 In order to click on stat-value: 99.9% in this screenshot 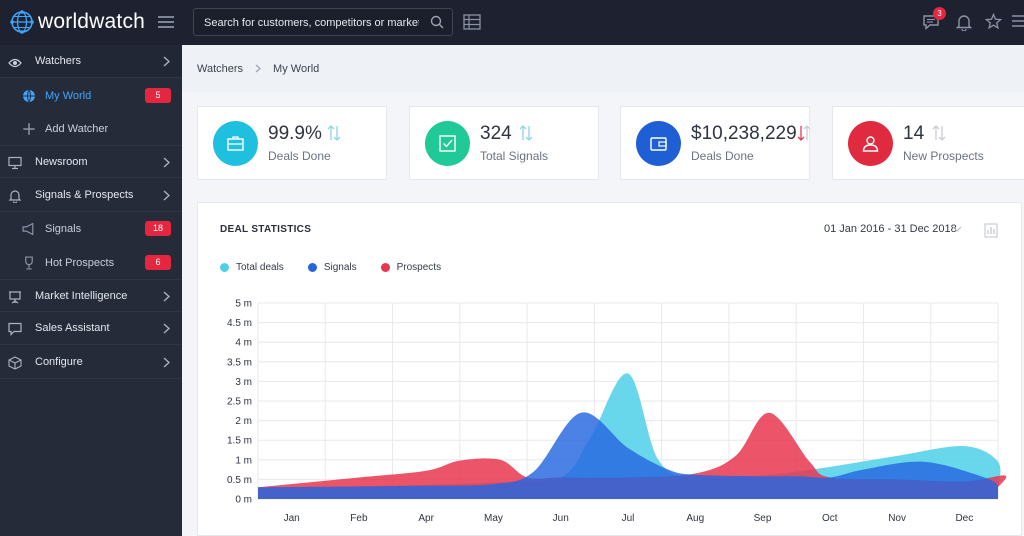, I will do `click(295, 133)`.